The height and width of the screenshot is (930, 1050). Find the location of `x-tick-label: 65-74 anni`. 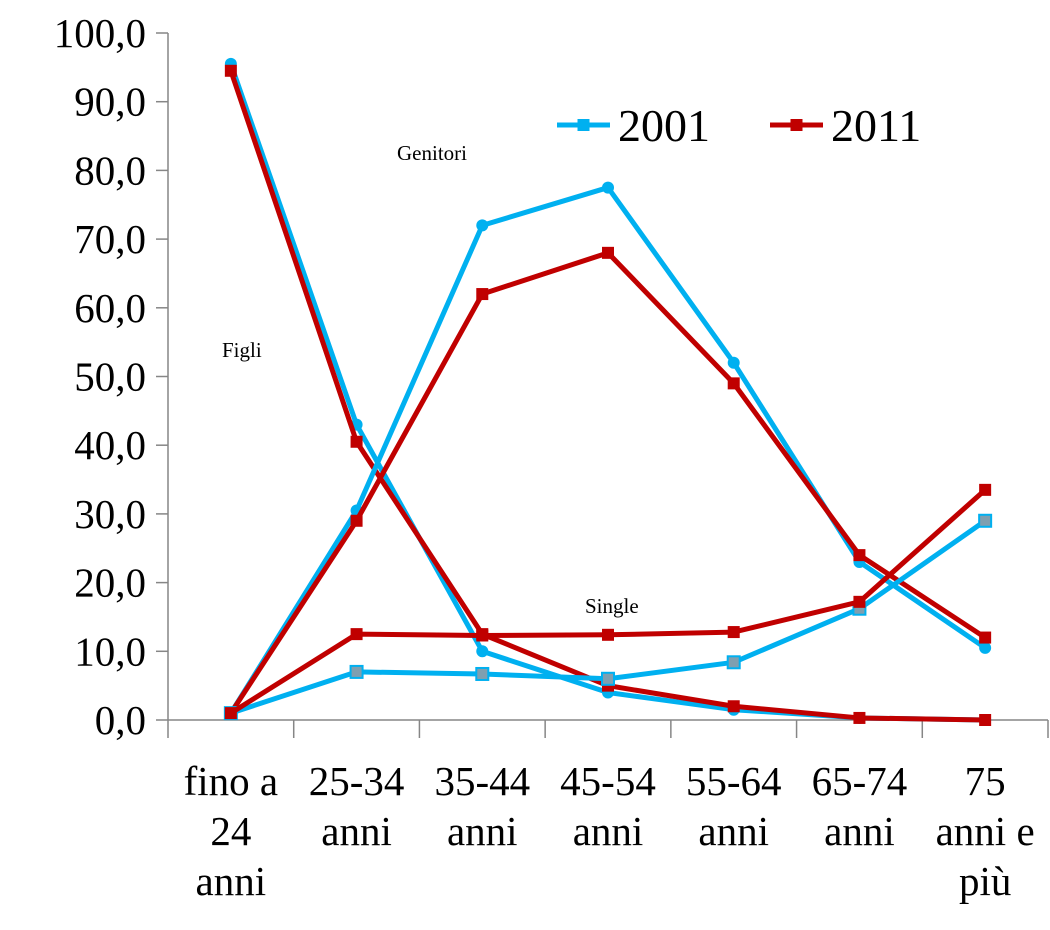

x-tick-label: 65-74 anni is located at coordinates (860, 806).